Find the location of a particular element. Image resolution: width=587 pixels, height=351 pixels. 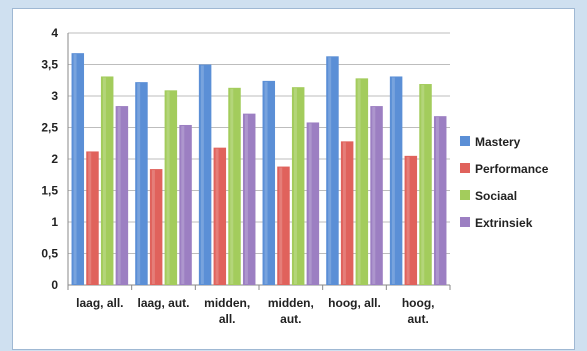

legend-label-extrinsiek: Extrinsiek is located at coordinates (504, 223).